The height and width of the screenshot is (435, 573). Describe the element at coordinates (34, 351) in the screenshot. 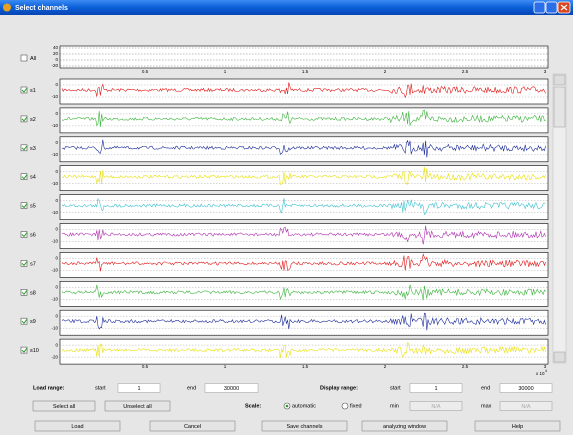

I see `channel-label: s10` at that location.